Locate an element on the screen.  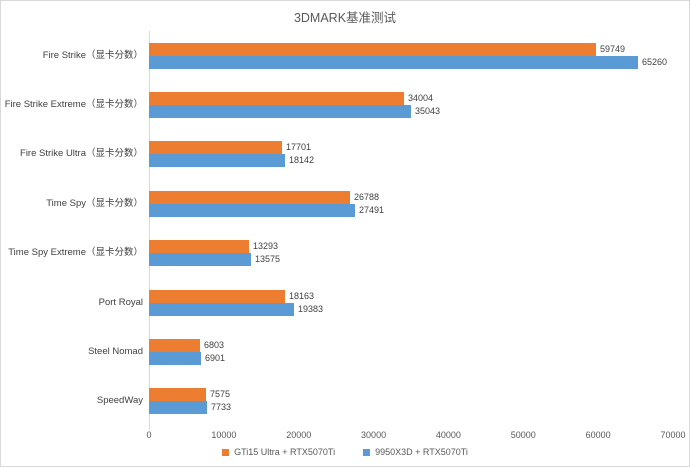
x-tick-label: 20000 is located at coordinates (299, 435).